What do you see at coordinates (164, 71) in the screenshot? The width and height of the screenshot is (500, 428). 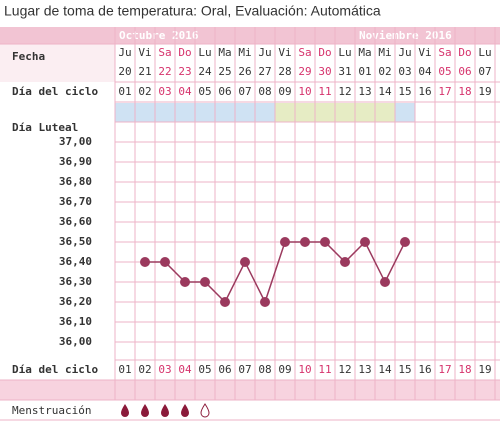 I see `date: 22` at bounding box center [164, 71].